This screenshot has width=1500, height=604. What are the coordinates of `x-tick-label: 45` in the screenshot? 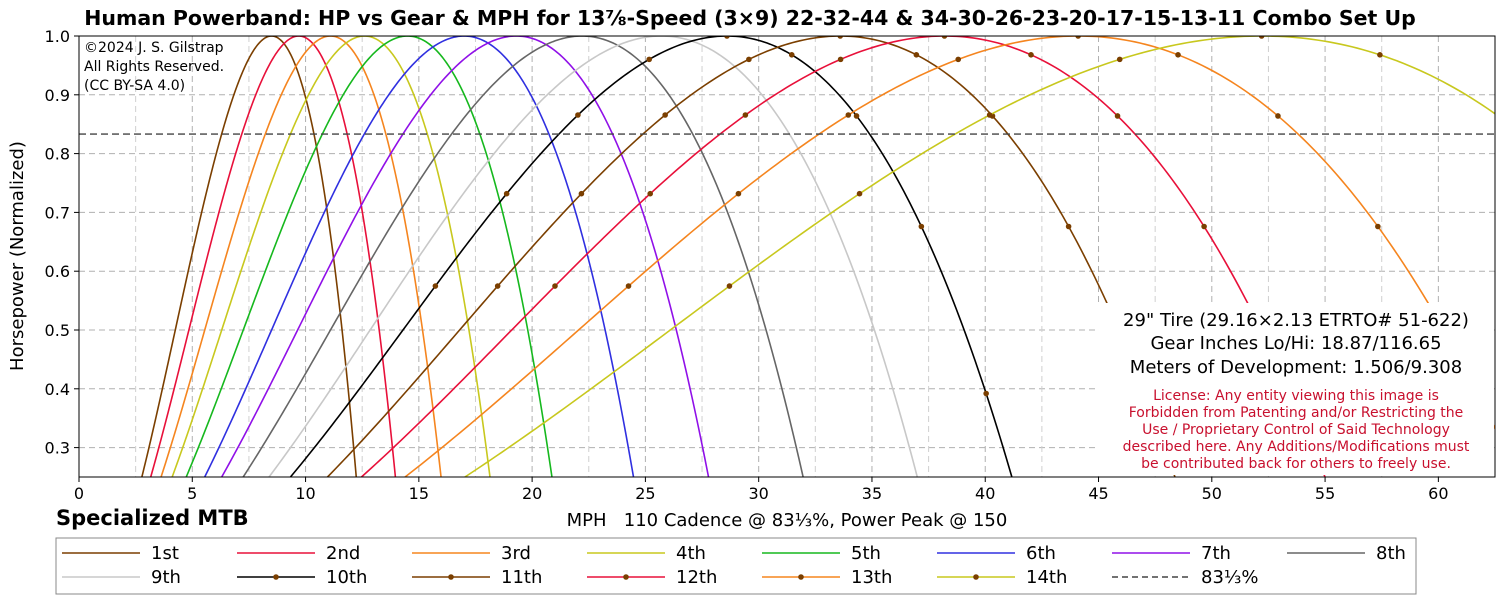 It's located at (1098, 493).